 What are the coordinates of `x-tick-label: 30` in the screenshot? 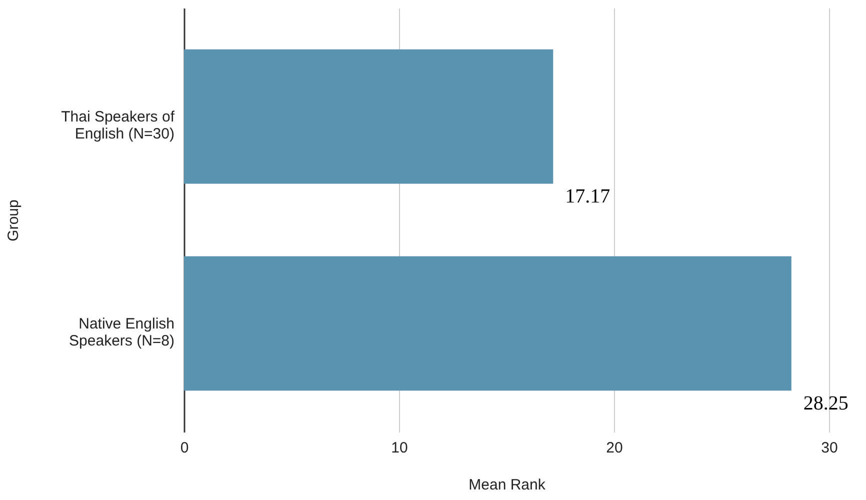 It's located at (829, 448).